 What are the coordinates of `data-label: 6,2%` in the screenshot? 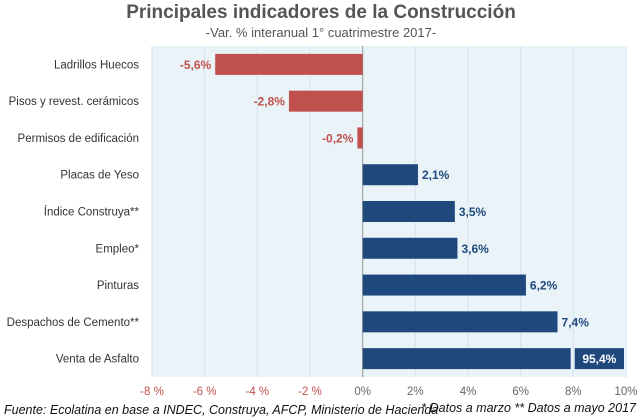 It's located at (544, 286).